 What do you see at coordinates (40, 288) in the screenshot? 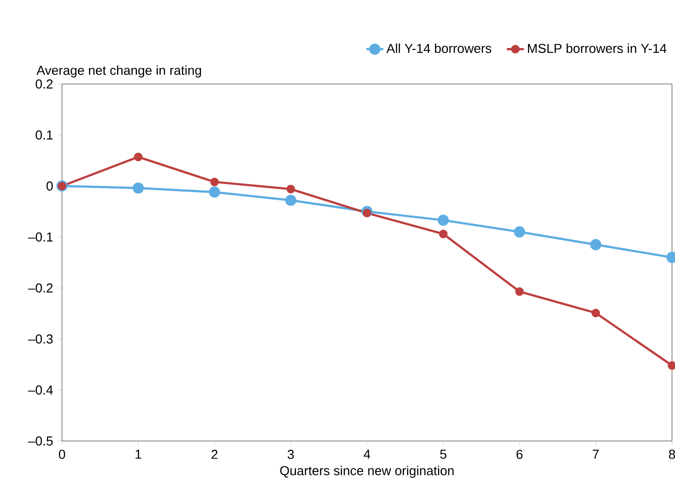
I see `y-tick-label: –0.2` at bounding box center [40, 288].